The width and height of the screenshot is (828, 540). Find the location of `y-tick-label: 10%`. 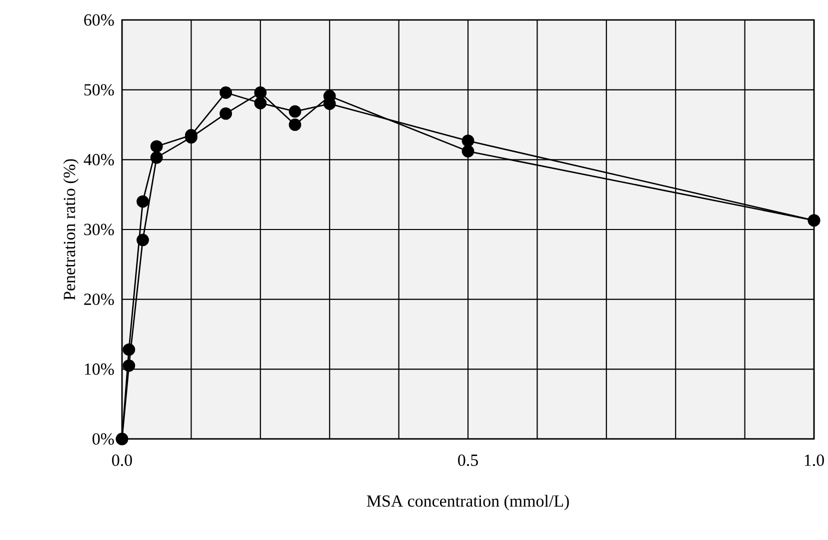

y-tick-label: 10% is located at coordinates (99, 369).